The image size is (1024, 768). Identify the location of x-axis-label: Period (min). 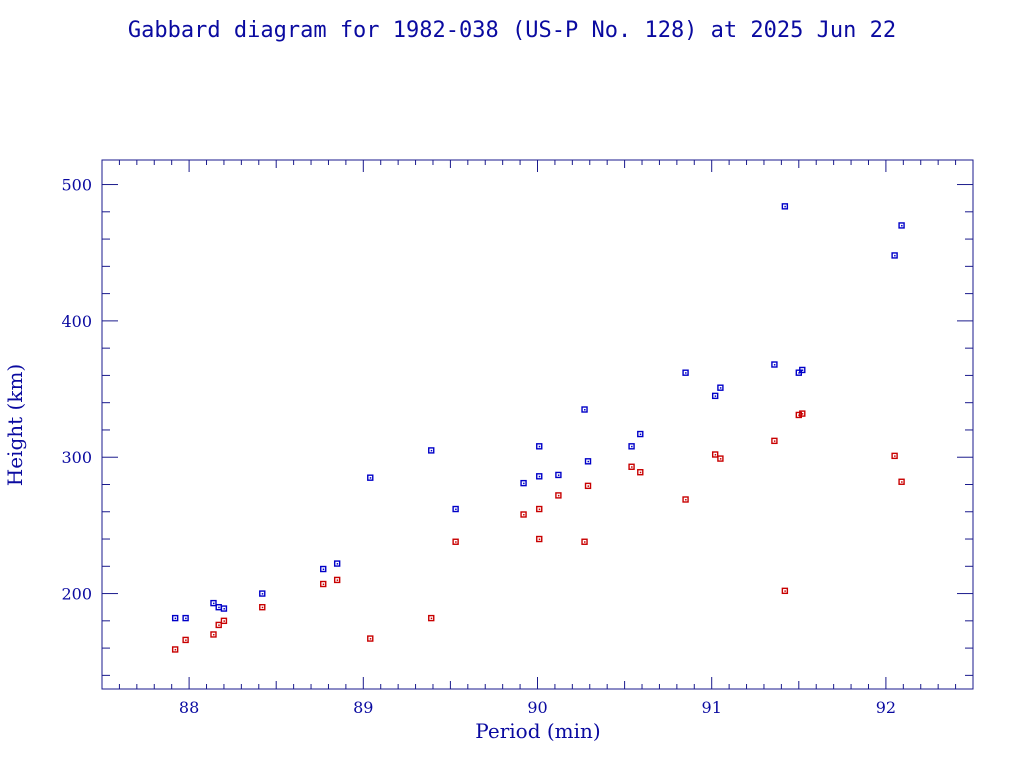
(537, 731).